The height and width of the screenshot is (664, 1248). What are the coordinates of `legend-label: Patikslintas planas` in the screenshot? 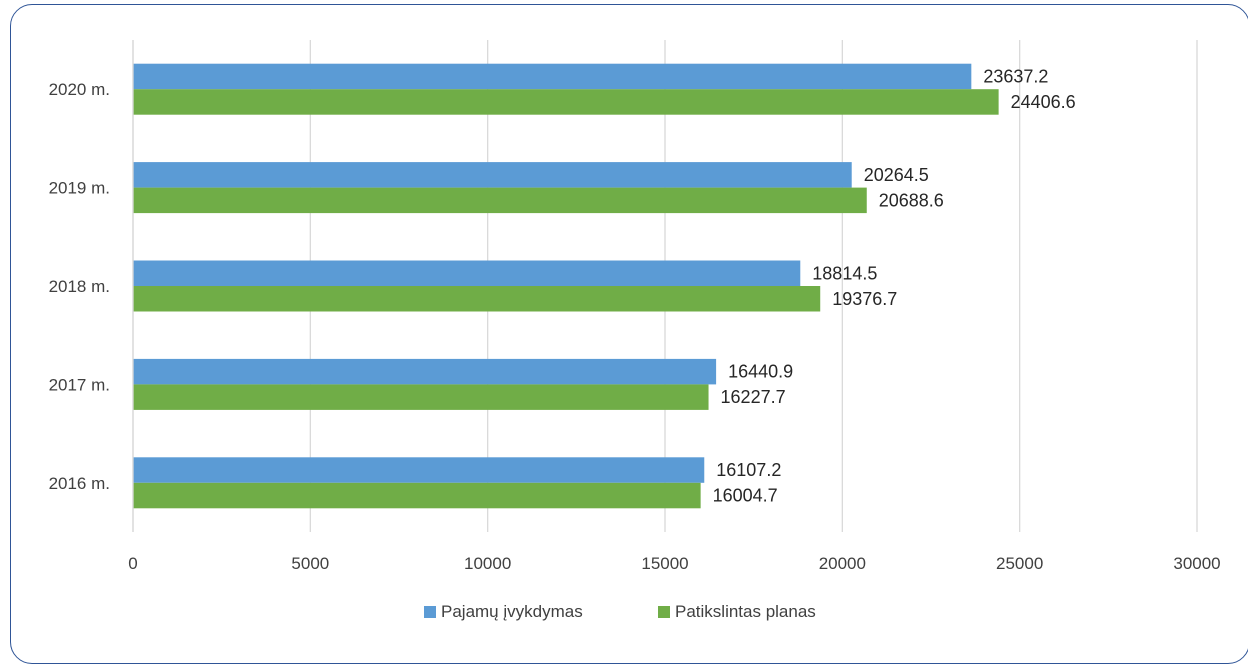 It's located at (745, 611).